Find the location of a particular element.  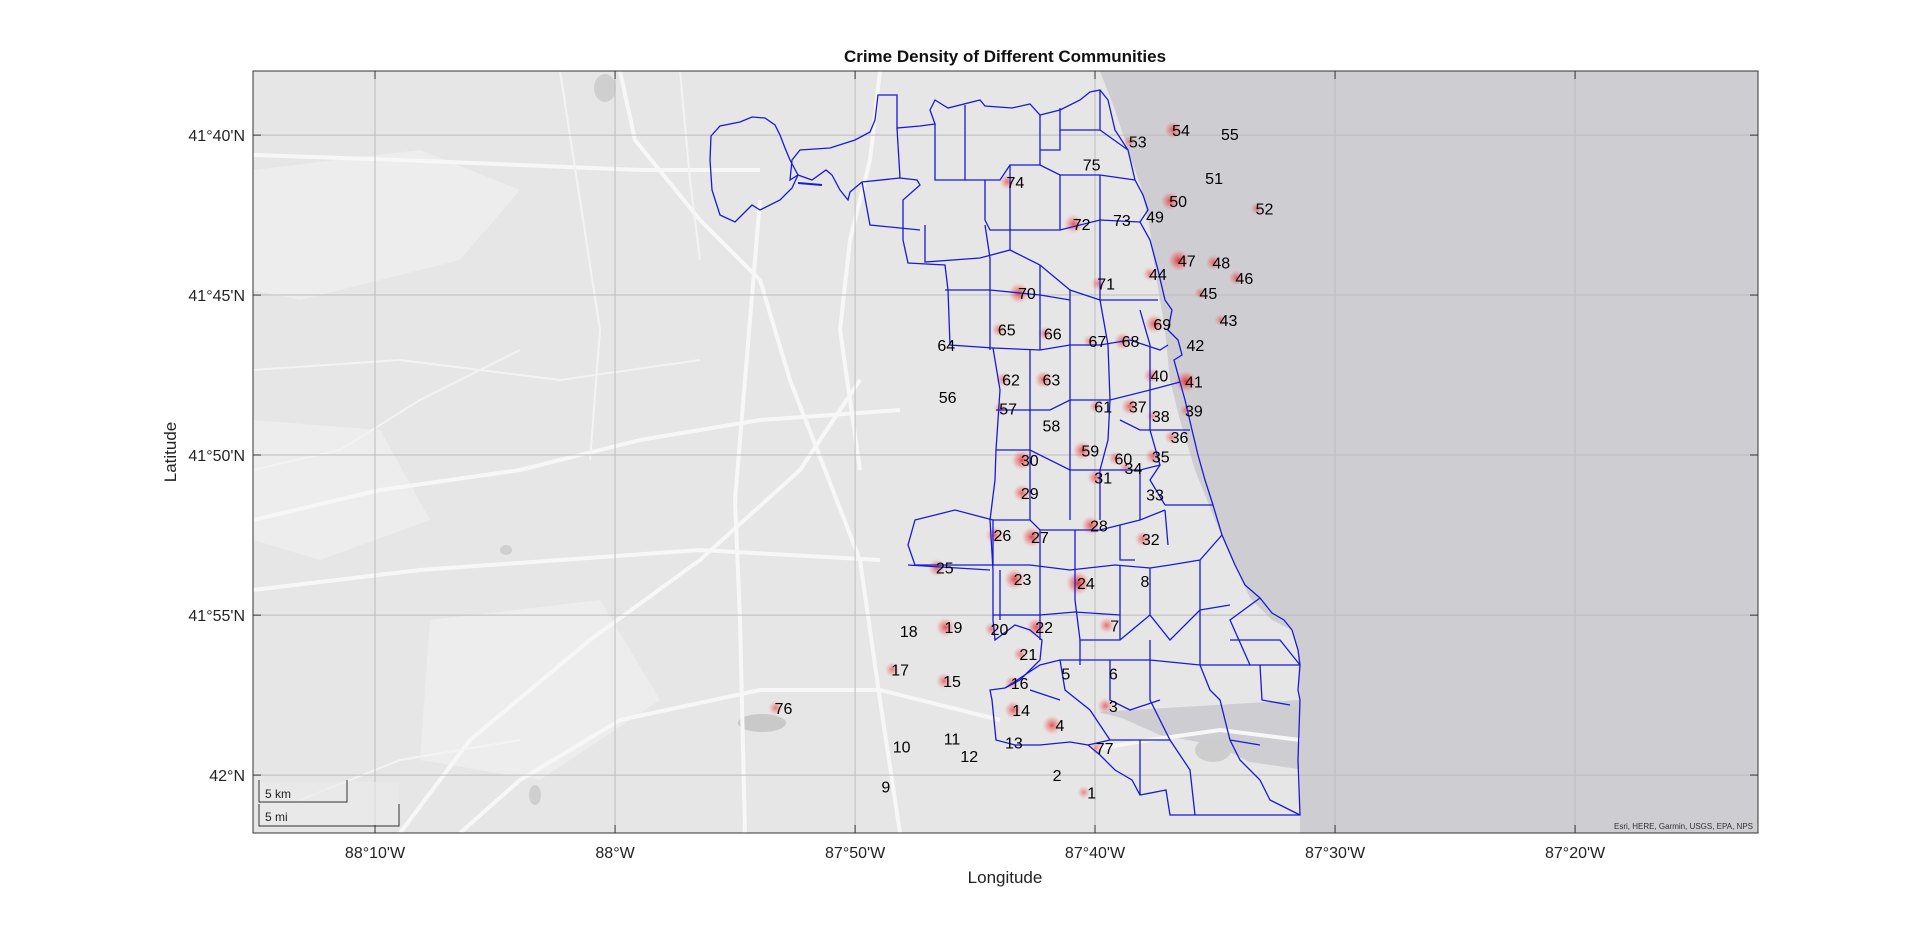

community-label: 70 is located at coordinates (1027, 294).